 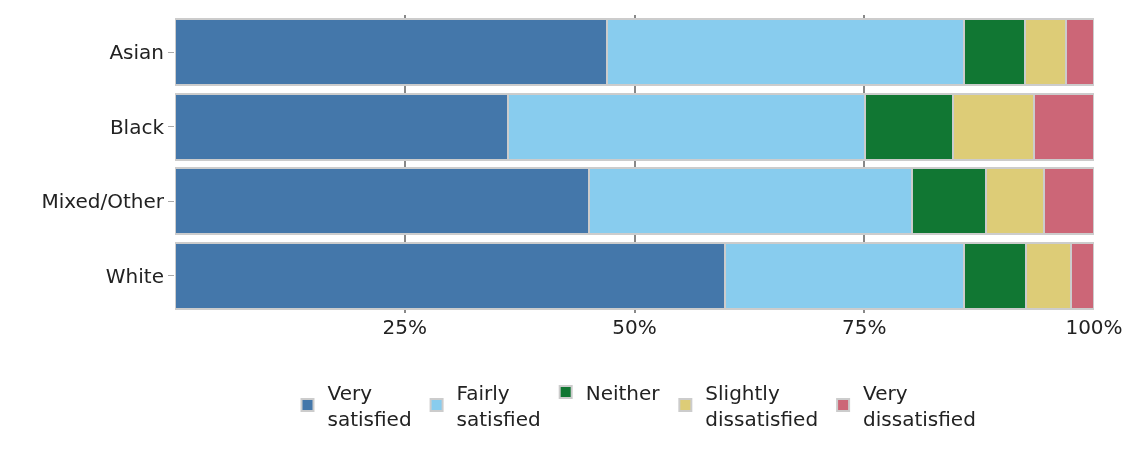 What do you see at coordinates (864, 327) in the screenshot?
I see `x-tick-label: 75%` at bounding box center [864, 327].